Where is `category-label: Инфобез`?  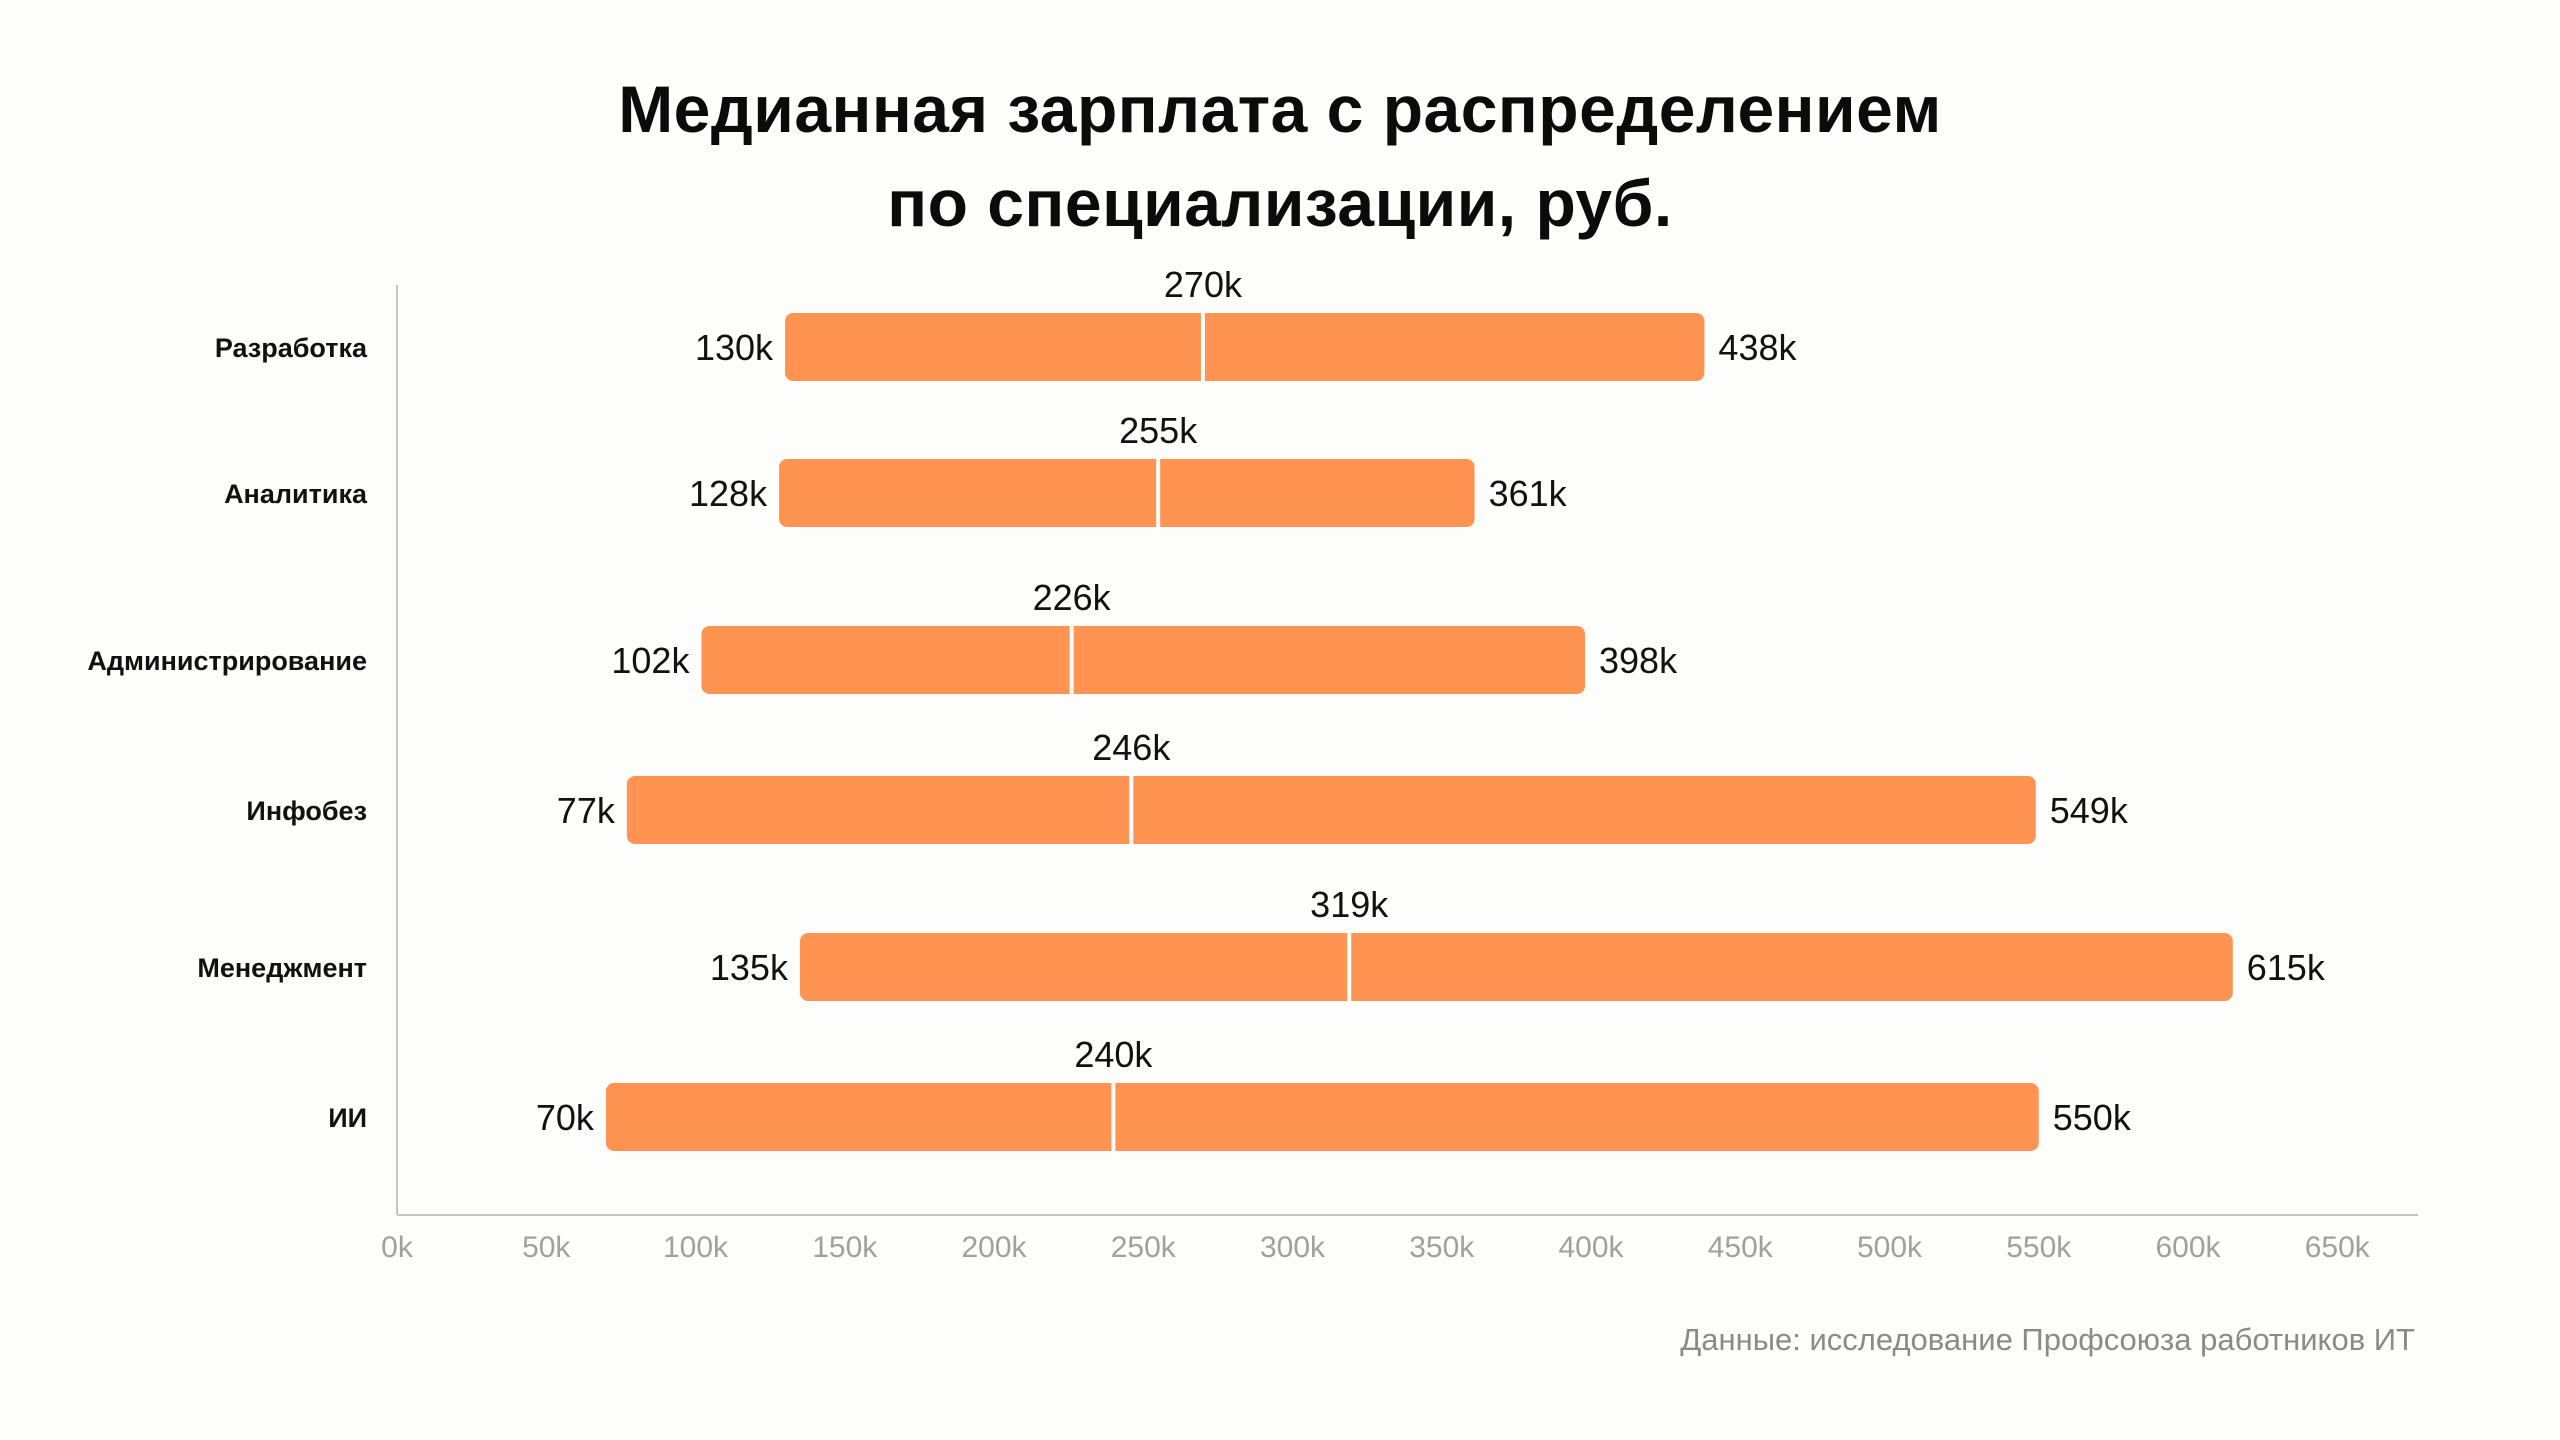 category-label: Инфобез is located at coordinates (306, 811).